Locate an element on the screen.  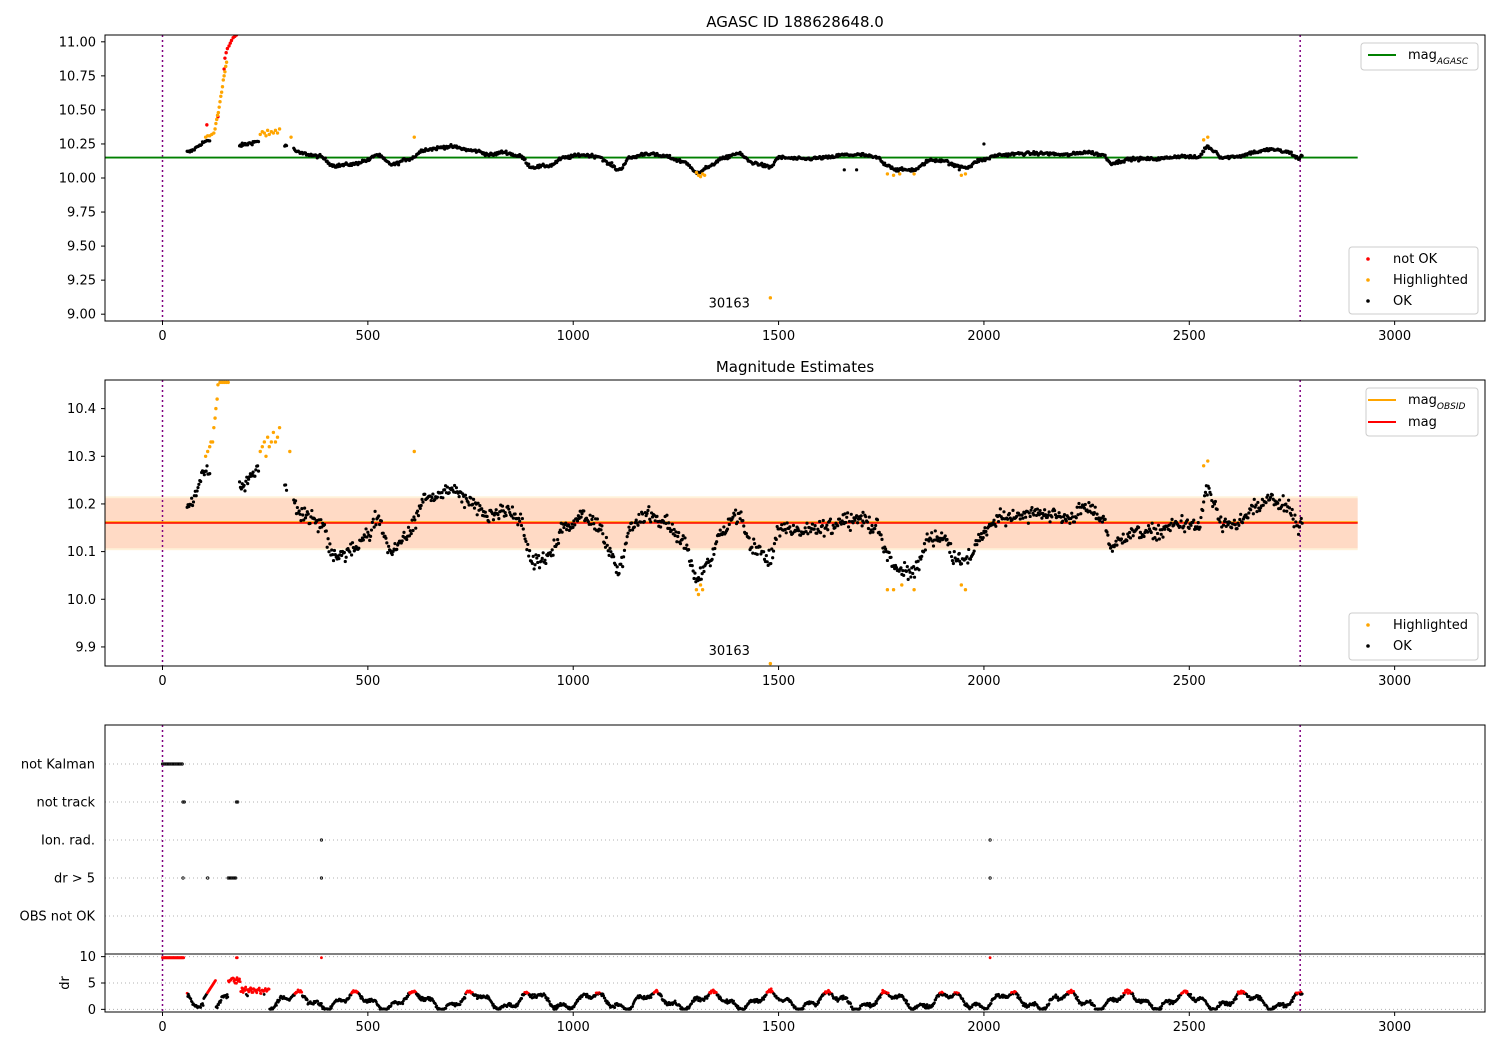
y-tick-label: 9.9 is located at coordinates (85, 647).